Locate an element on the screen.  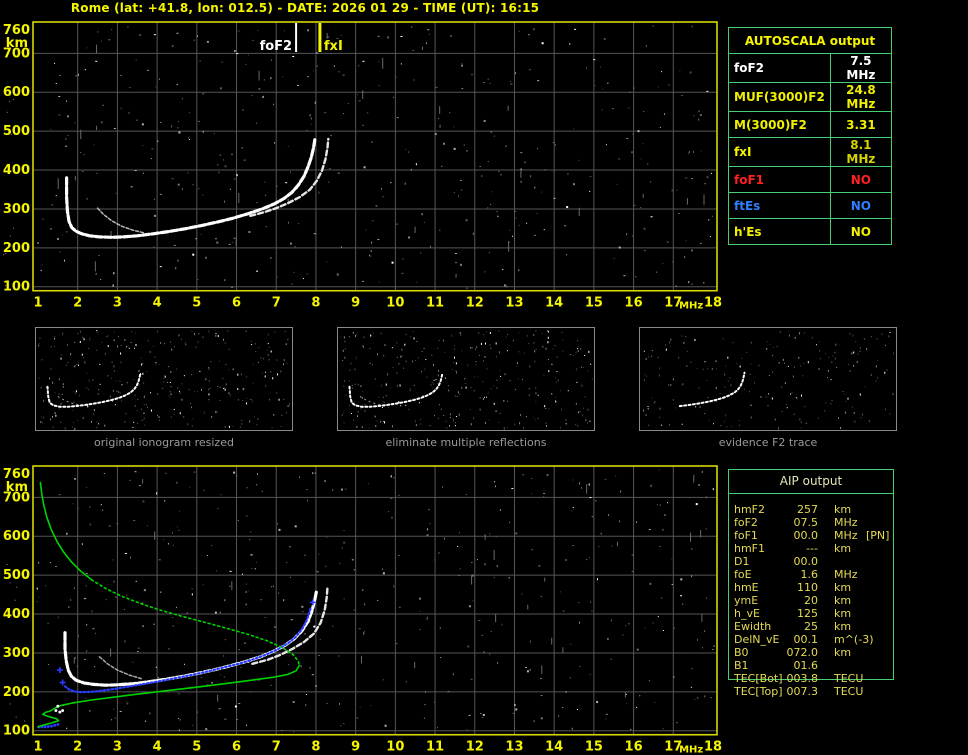
table-row: TEC[Bot] 003.8 TECU is located at coordinates (813, 678).